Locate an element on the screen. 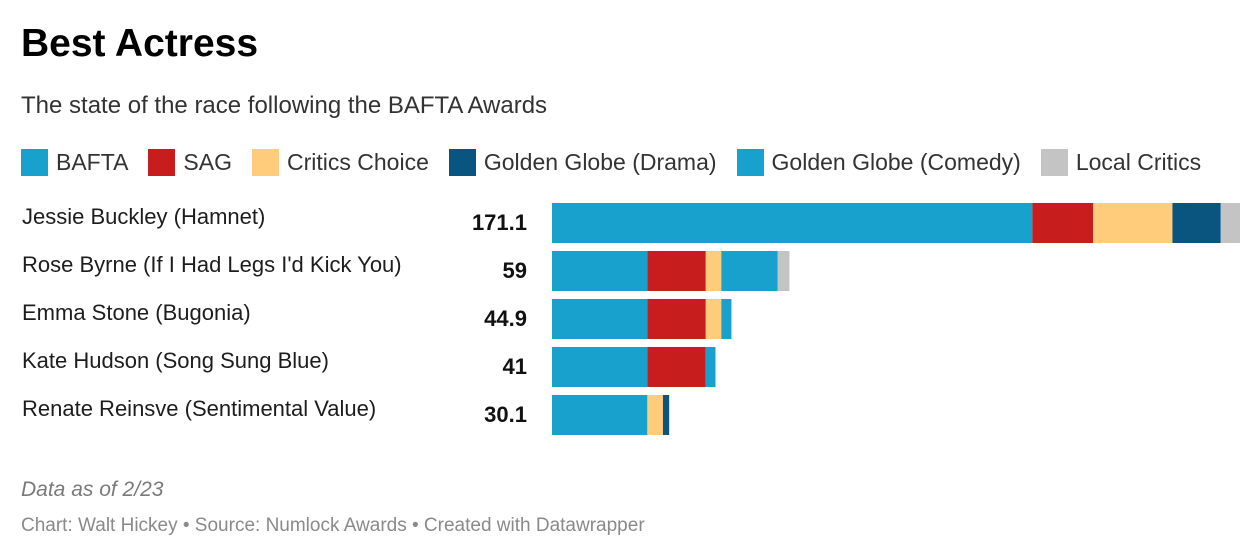 Image resolution: width=1240 pixels, height=560 pixels. row-total-label: 59 is located at coordinates (515, 270).